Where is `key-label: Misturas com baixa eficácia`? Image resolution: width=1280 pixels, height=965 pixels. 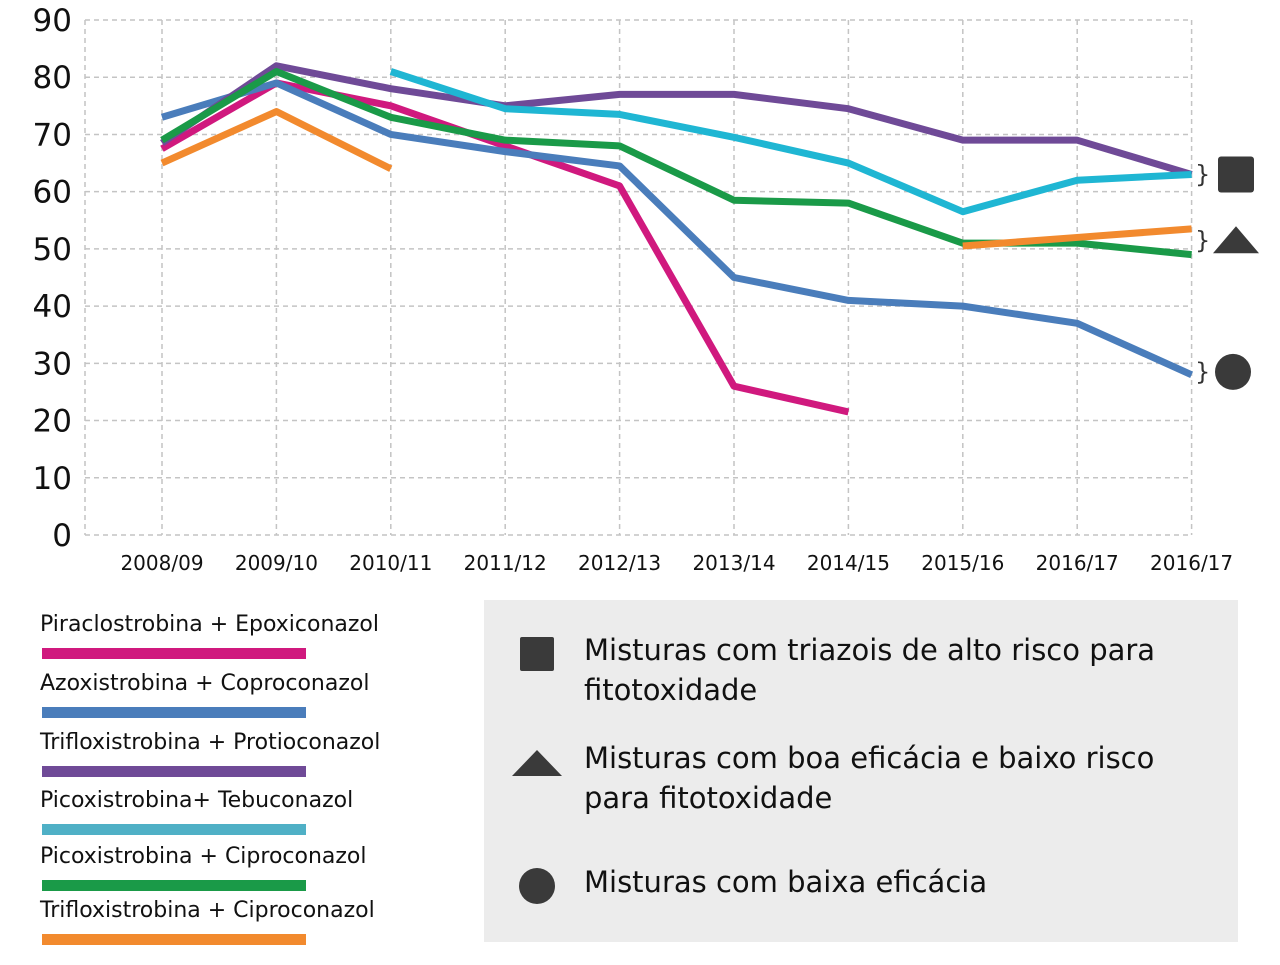
key-label: Misturas com baixa eficácia is located at coordinates (786, 882).